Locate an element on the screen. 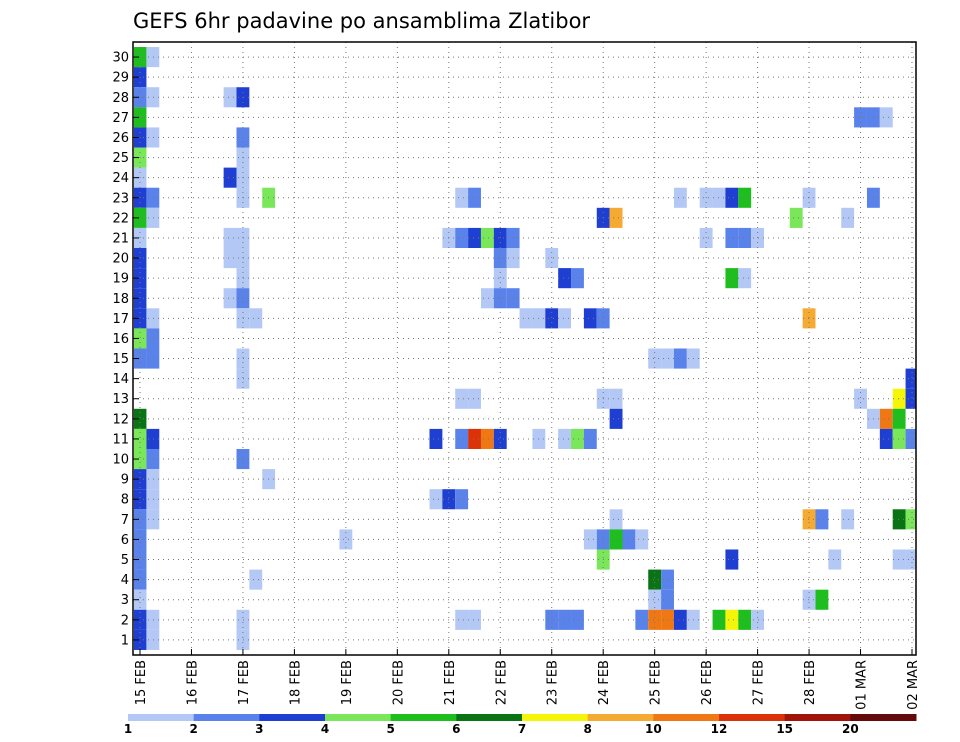  y-tick-label: 8 is located at coordinates (125, 500).